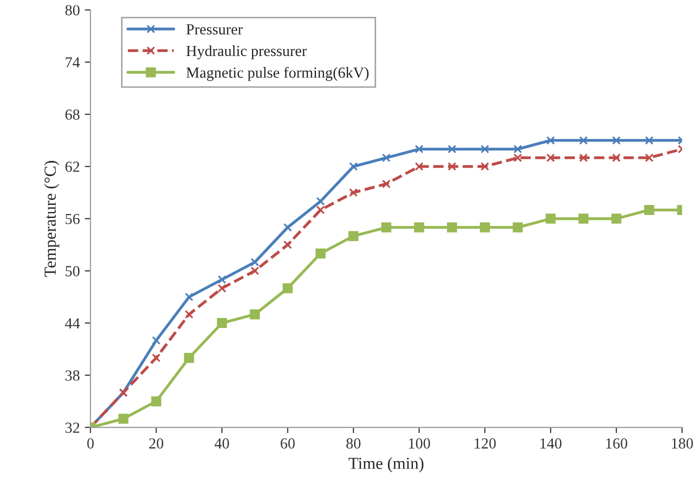  I want to click on x-tick-label: 120, so click(485, 443).